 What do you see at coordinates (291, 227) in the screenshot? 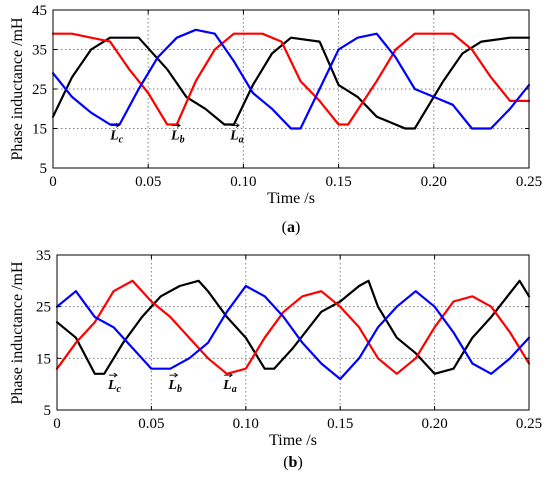
I see `panel-caption: (a)` at bounding box center [291, 227].